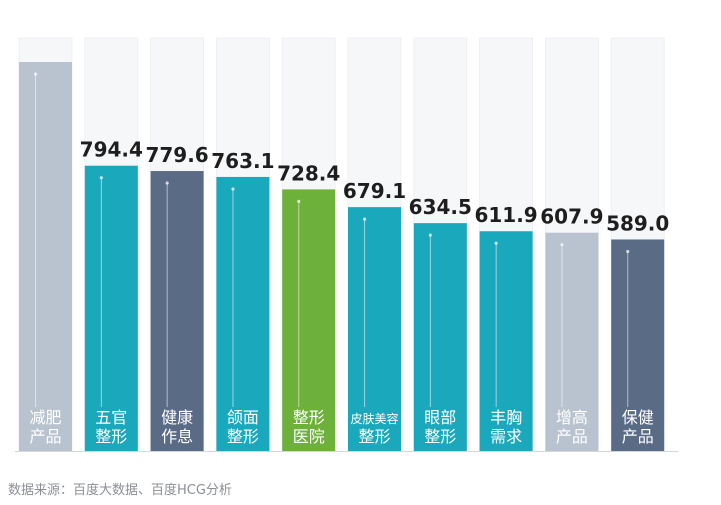 This screenshot has height=505, width=721. Describe the element at coordinates (242, 161) in the screenshot. I see `data-label: 763.1` at that location.